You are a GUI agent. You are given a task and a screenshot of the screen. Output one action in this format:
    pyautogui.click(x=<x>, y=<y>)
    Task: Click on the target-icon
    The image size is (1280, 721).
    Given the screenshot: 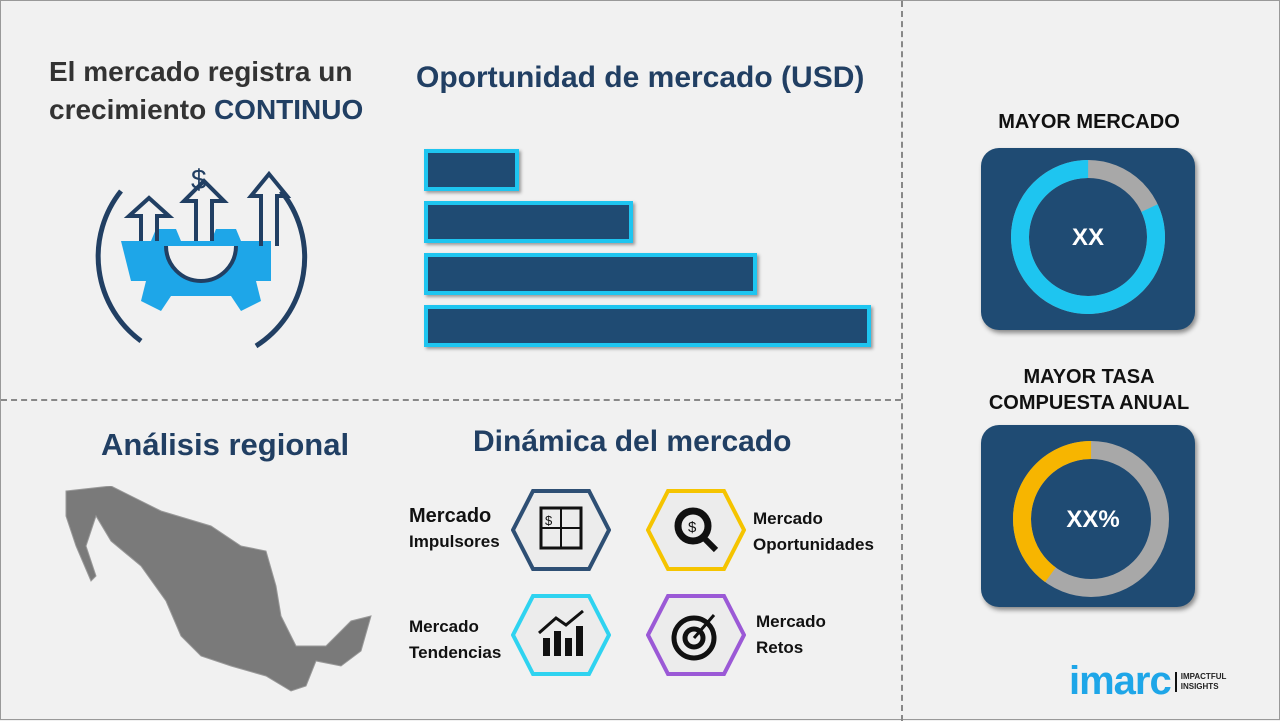 What is the action you would take?
    pyautogui.click(x=694, y=637)
    